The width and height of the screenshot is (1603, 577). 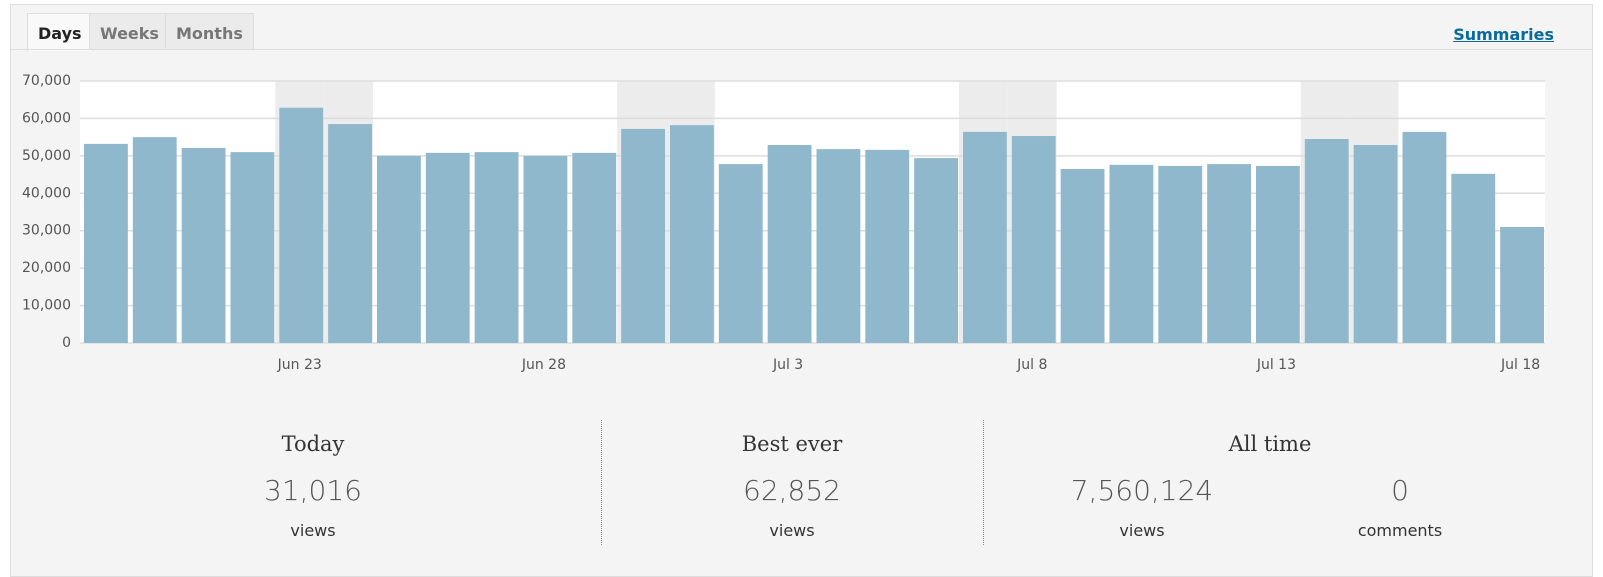 What do you see at coordinates (1270, 444) in the screenshot?
I see `stat-title: All time` at bounding box center [1270, 444].